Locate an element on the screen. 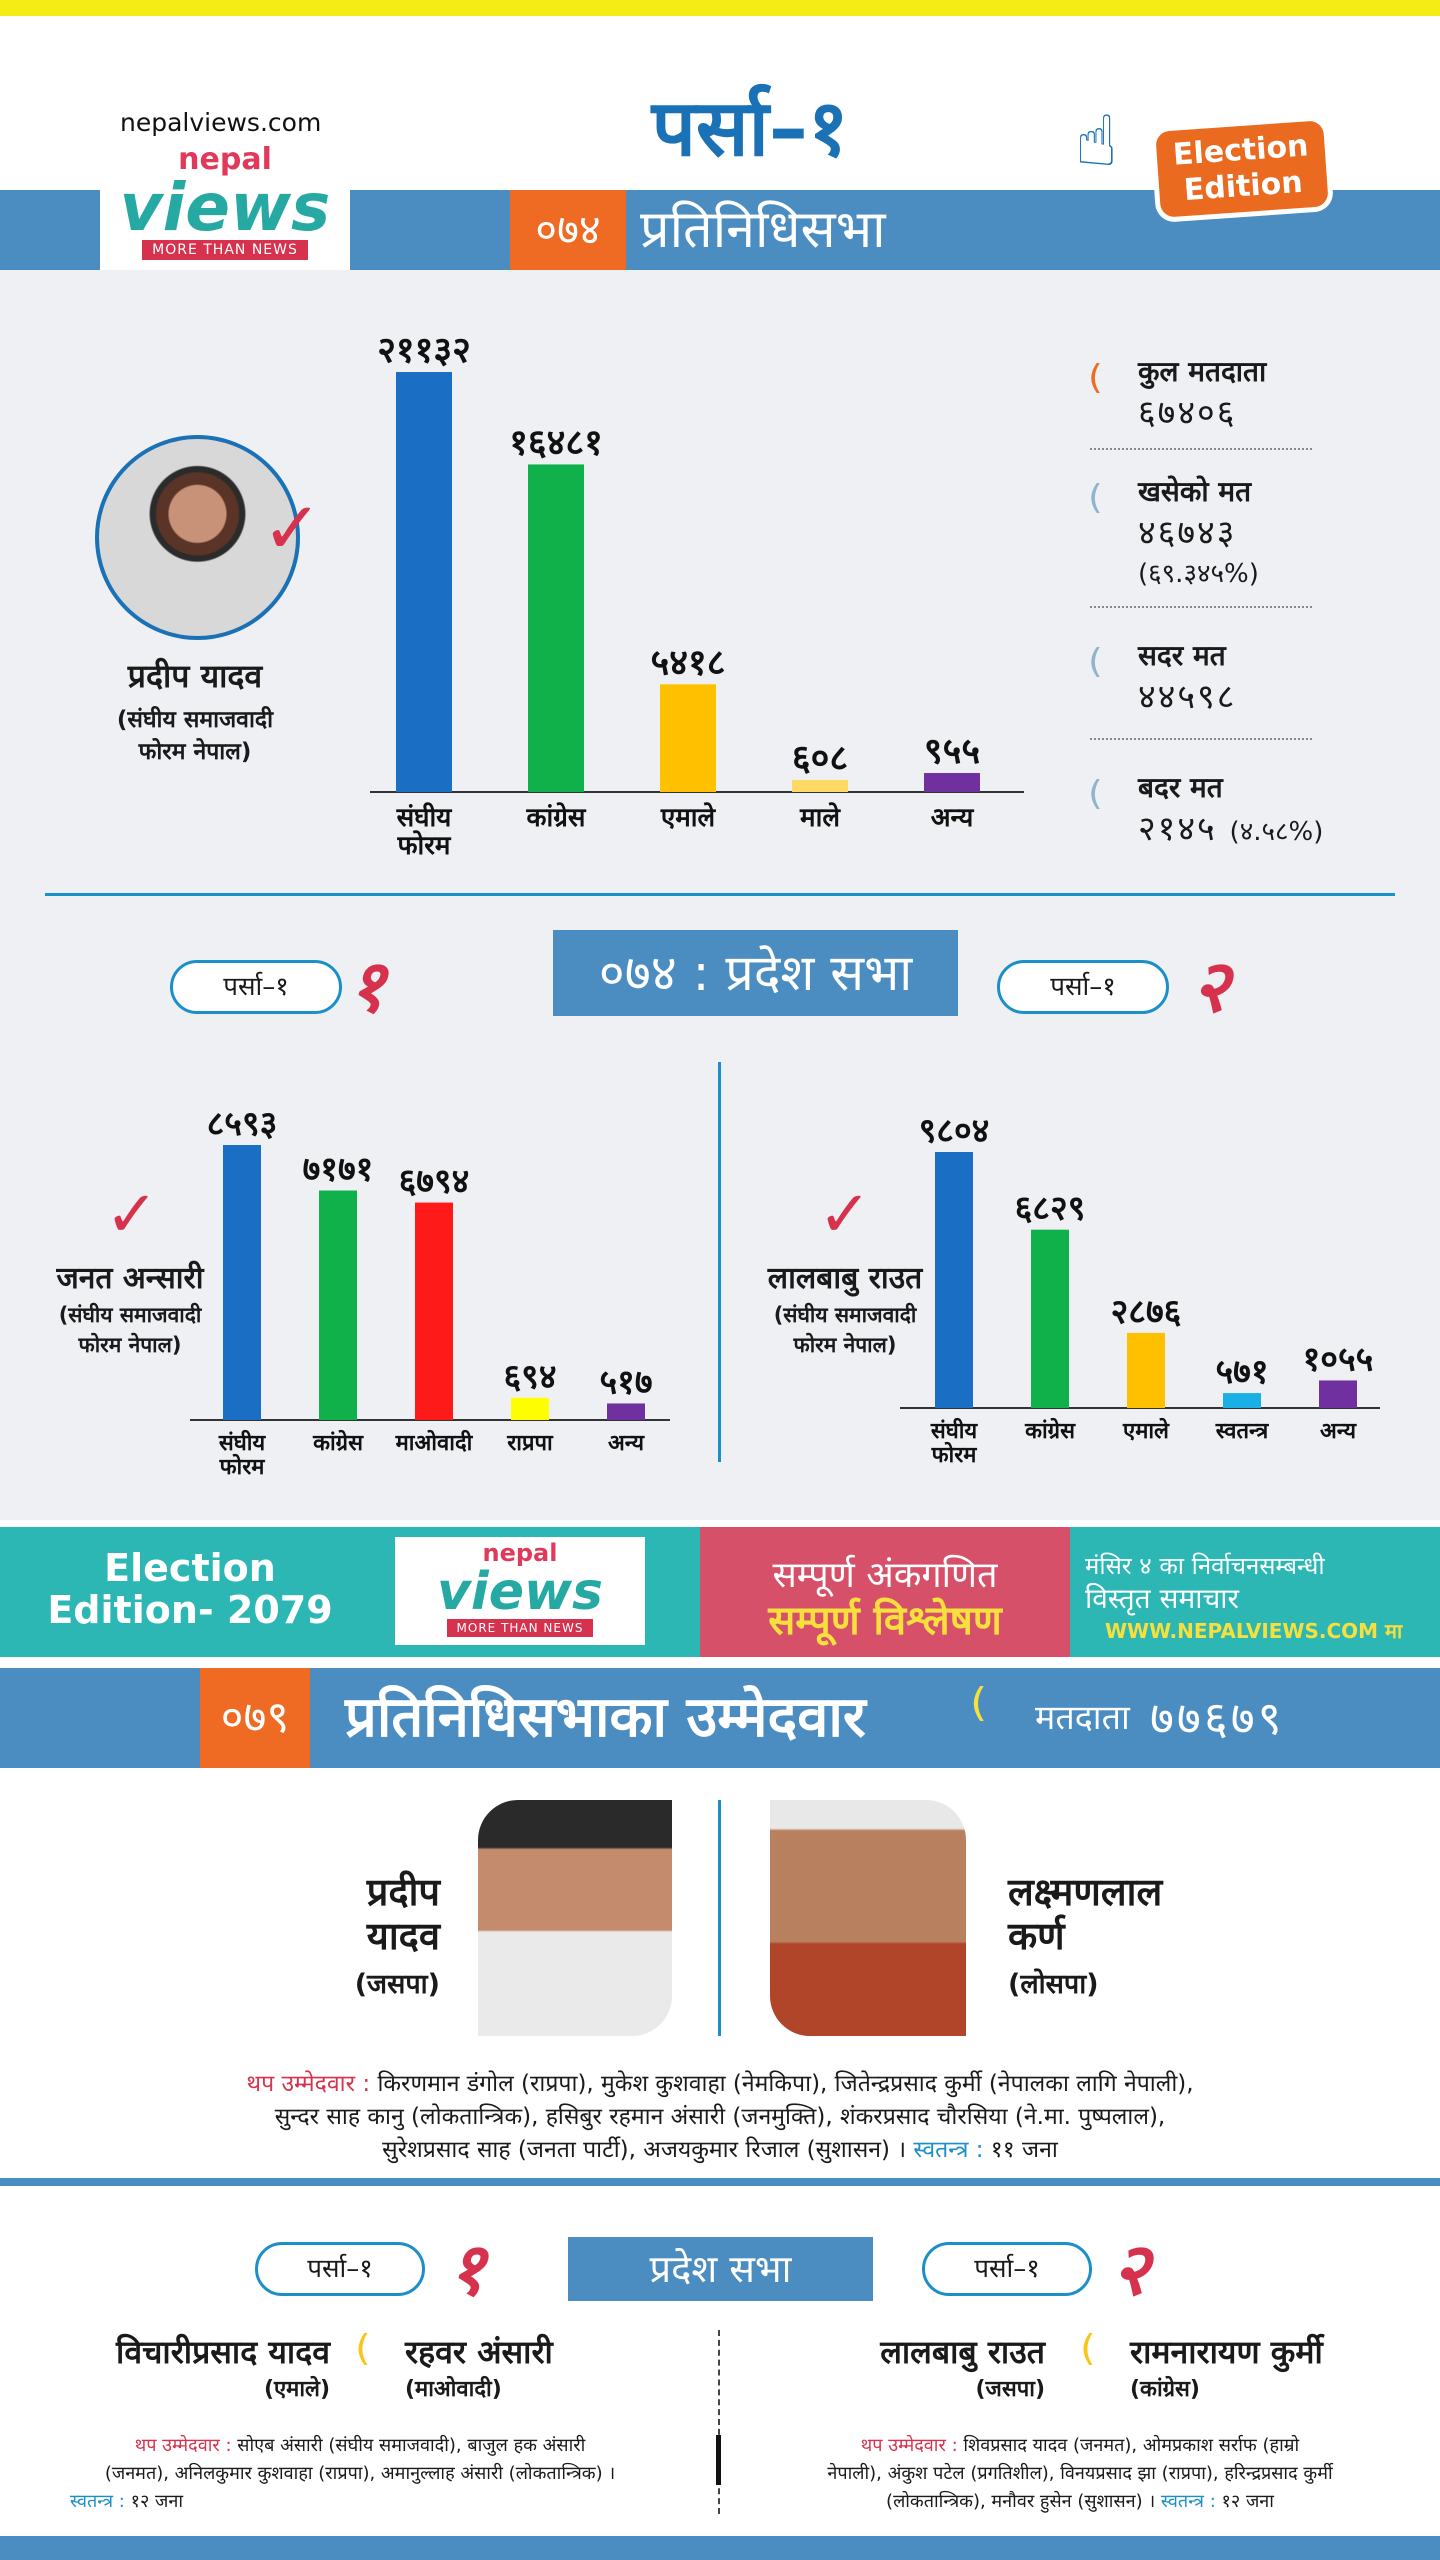  chart-data-label: २११३२ is located at coordinates (424, 350).